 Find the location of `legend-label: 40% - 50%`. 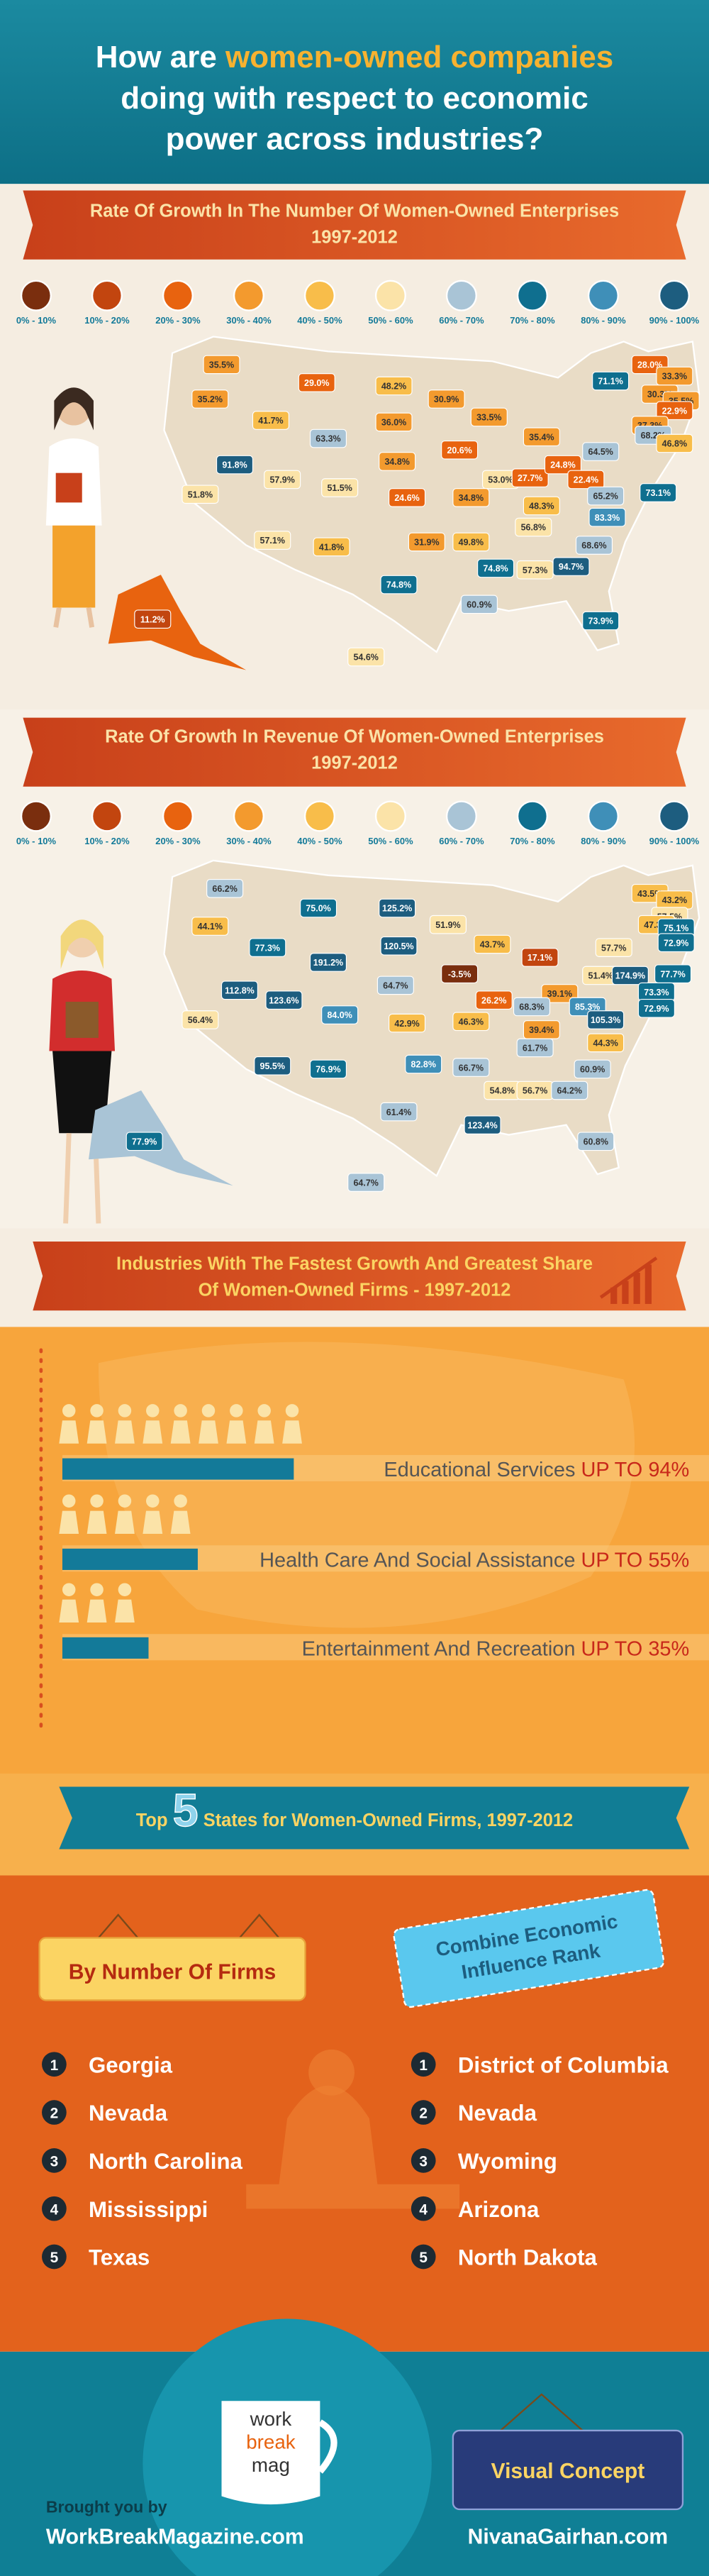

legend-label: 40% - 50% is located at coordinates (319, 320).